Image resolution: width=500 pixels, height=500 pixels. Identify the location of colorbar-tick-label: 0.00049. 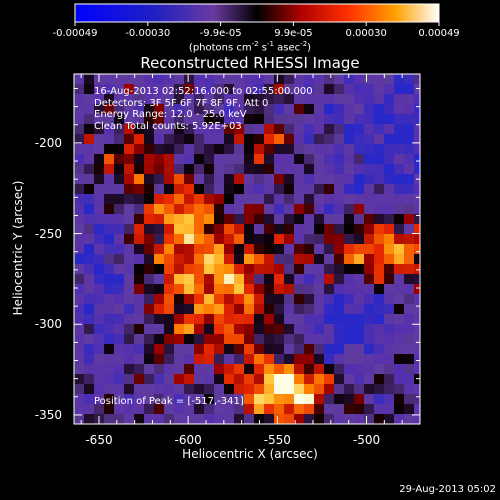
(439, 33).